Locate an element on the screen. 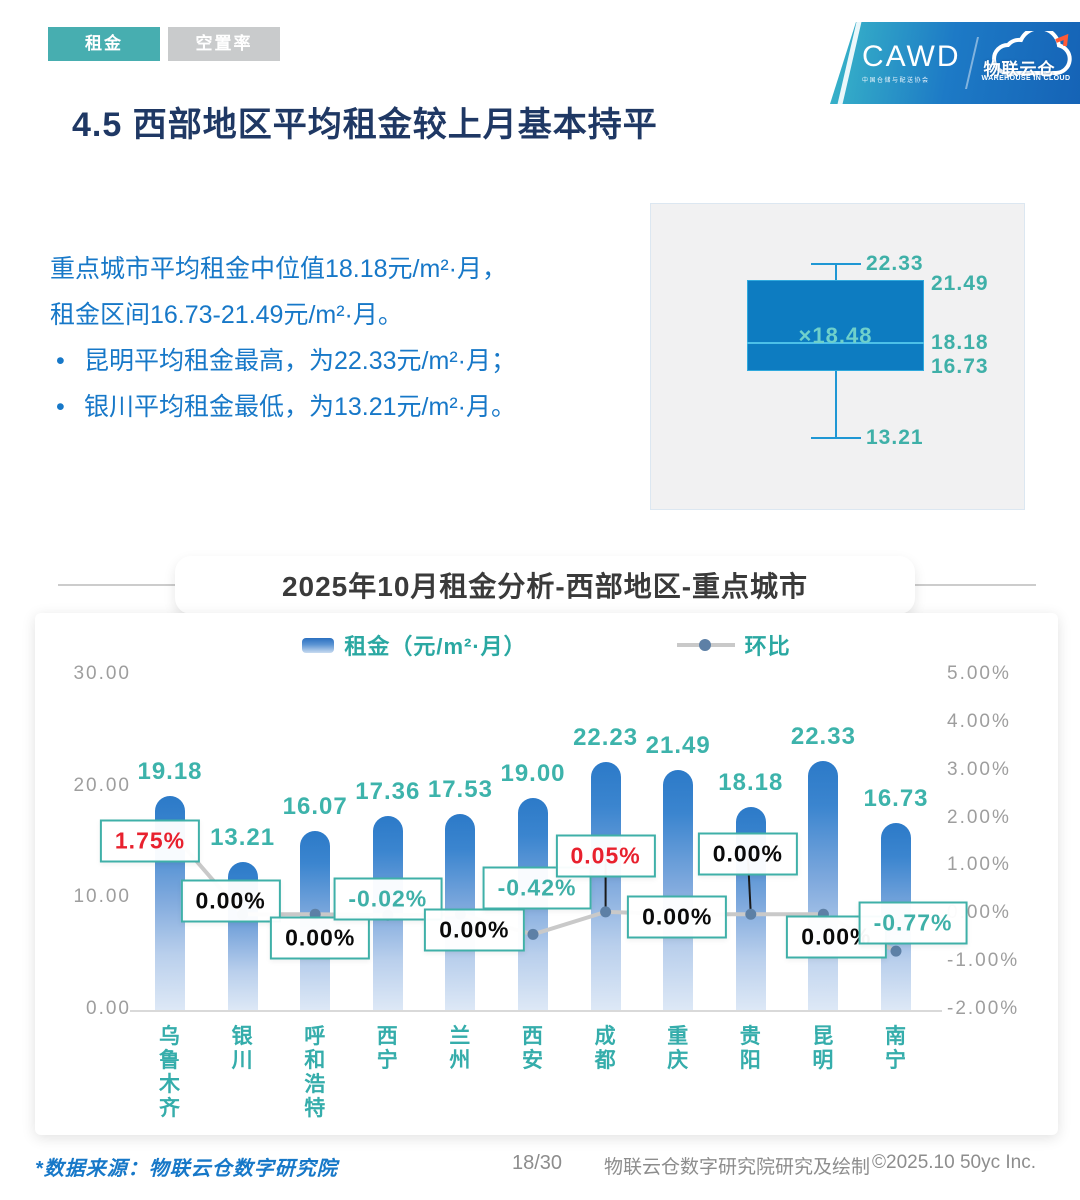 The image size is (1080, 1200). legend-item-mom: 环比 is located at coordinates (733, 645).